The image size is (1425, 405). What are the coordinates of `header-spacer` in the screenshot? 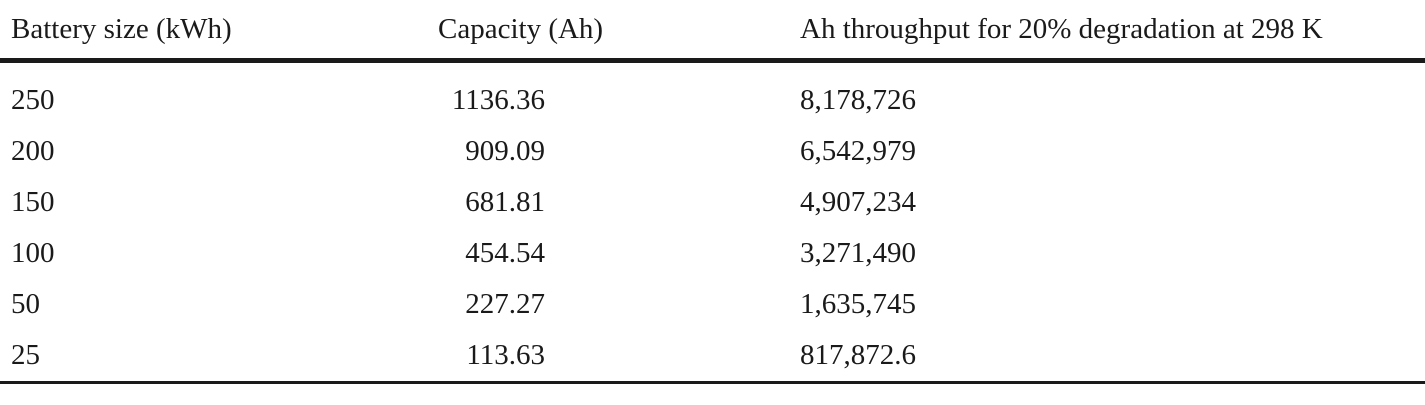 It's located at (712, 68).